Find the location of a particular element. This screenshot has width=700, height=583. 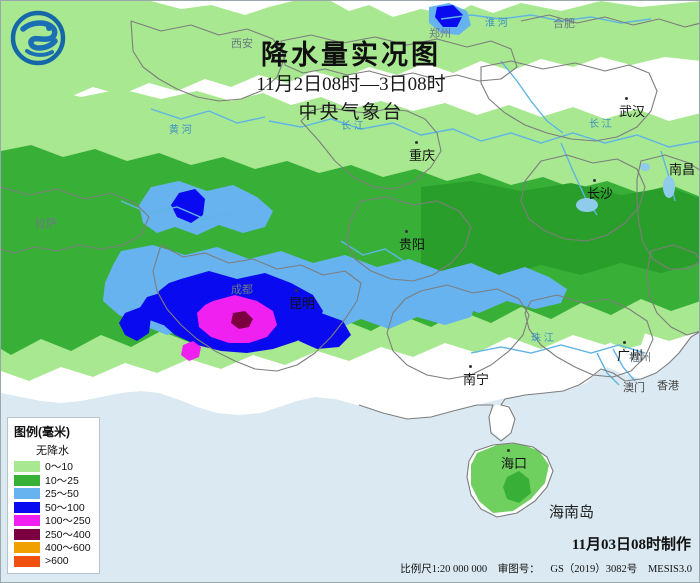

legend-item: 50～100 is located at coordinates (54, 508).